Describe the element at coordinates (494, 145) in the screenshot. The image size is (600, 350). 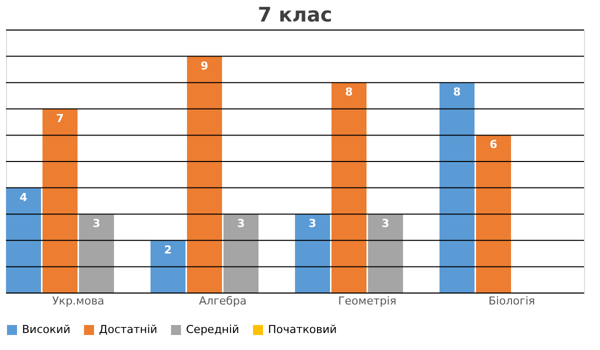
I see `data-label: 6` at that location.